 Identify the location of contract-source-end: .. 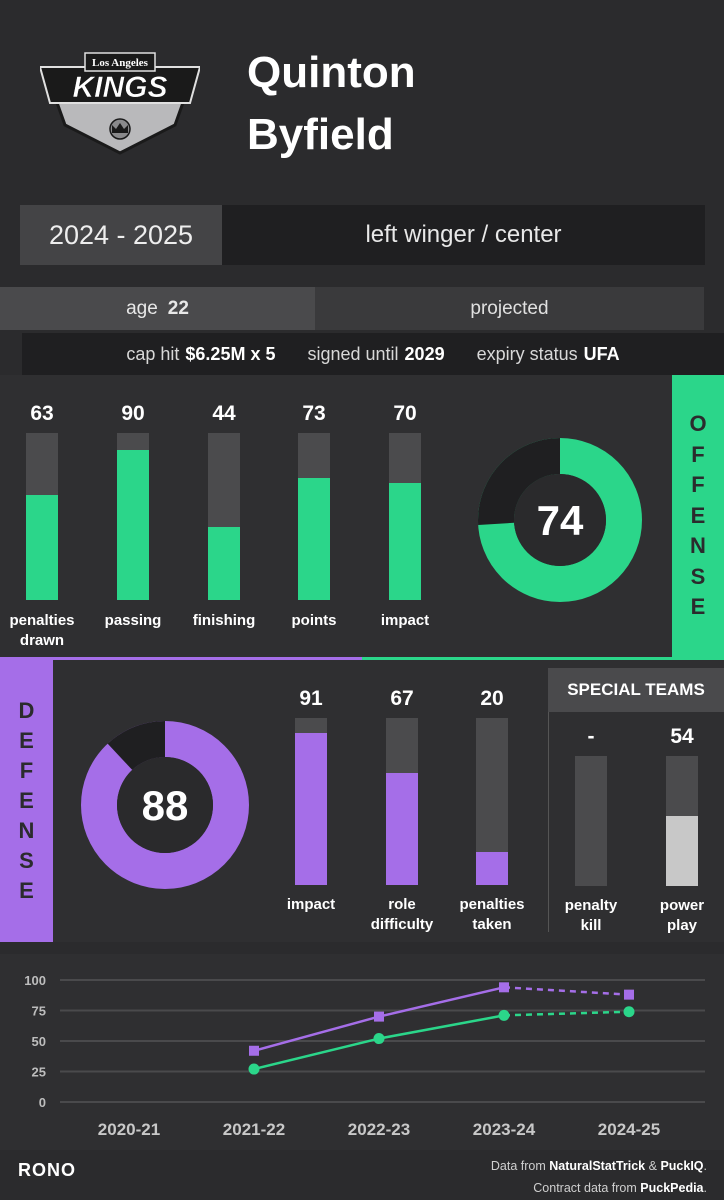
(705, 1188).